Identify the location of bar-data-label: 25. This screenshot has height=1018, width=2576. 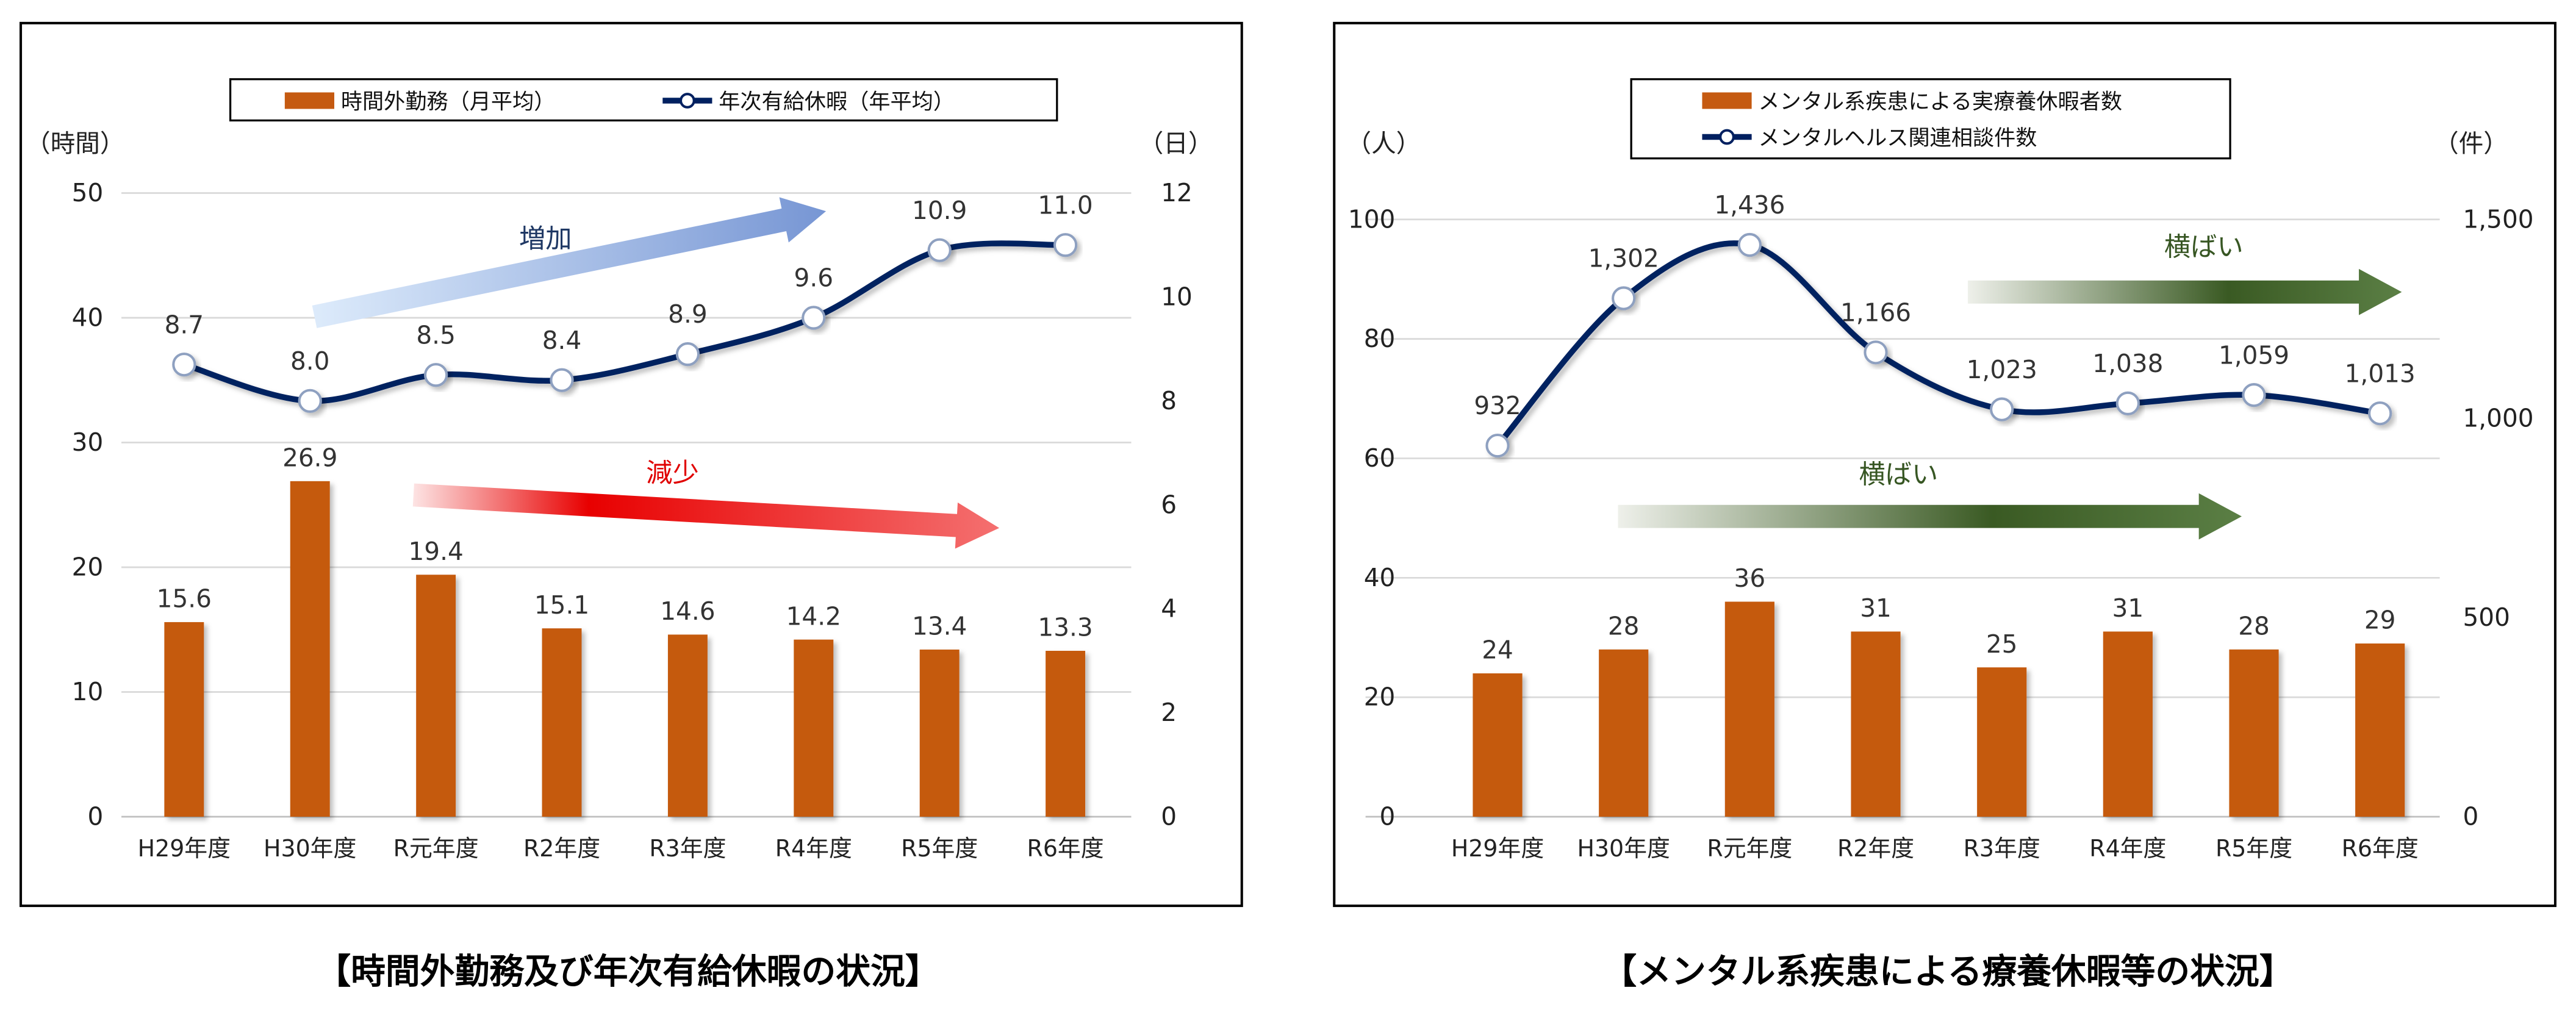
(2002, 644).